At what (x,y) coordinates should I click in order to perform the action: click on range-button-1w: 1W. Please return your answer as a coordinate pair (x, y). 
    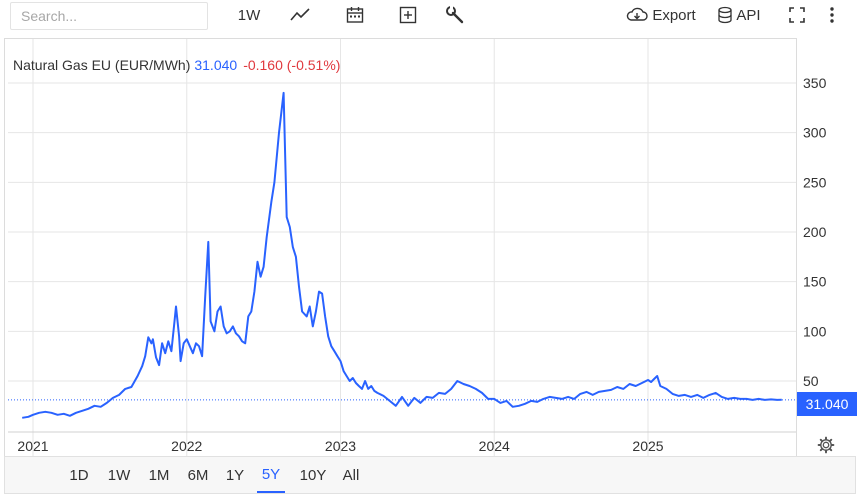
    Looking at the image, I should click on (119, 475).